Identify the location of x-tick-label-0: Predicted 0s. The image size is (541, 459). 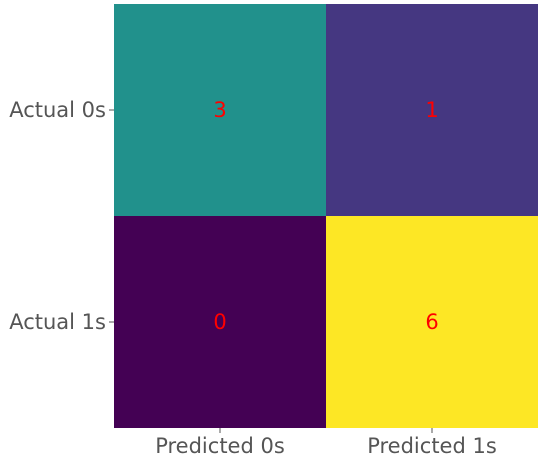
(220, 446).